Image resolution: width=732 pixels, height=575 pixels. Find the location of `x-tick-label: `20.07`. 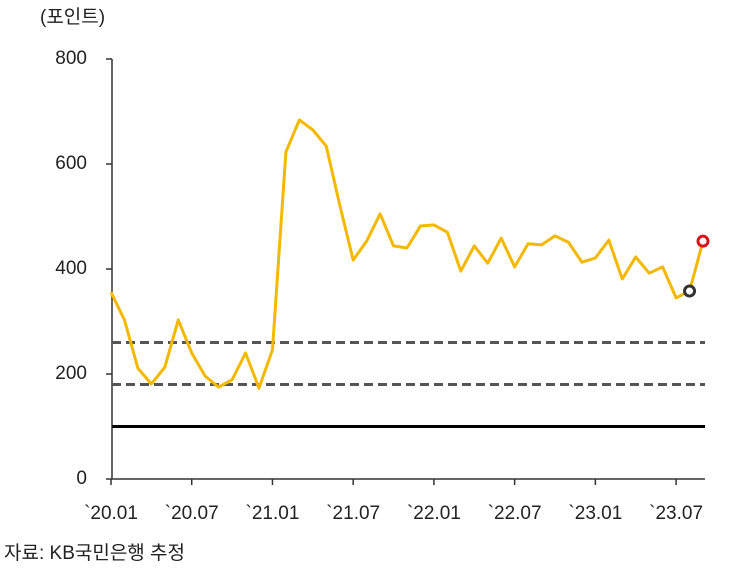

x-tick-label: `20.07 is located at coordinates (192, 513).